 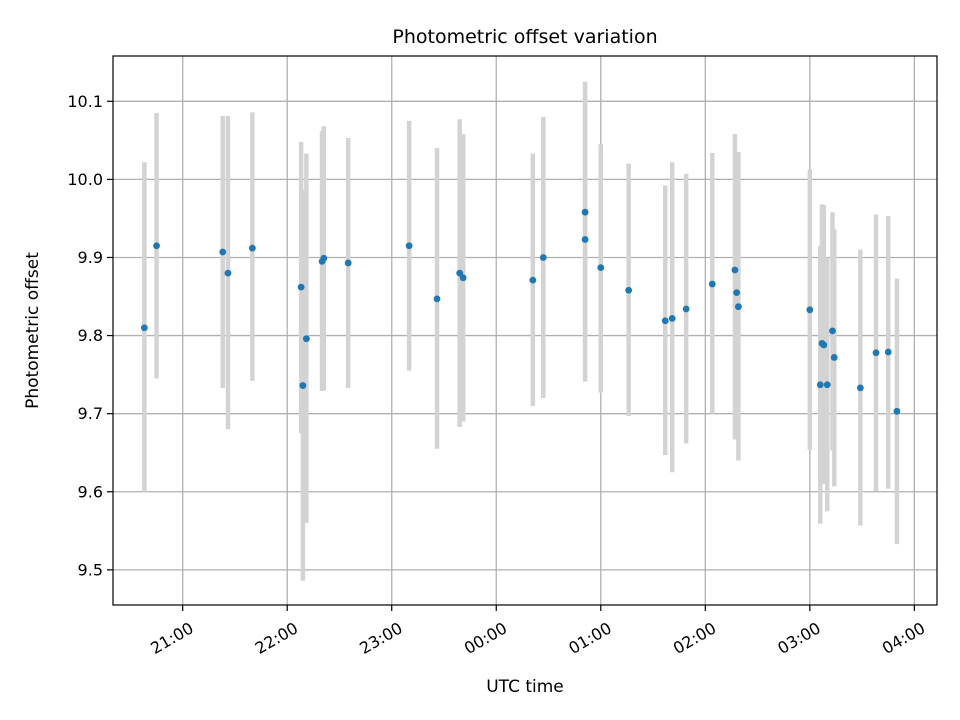 I want to click on y-tick-label: 9.9, so click(x=90, y=257).